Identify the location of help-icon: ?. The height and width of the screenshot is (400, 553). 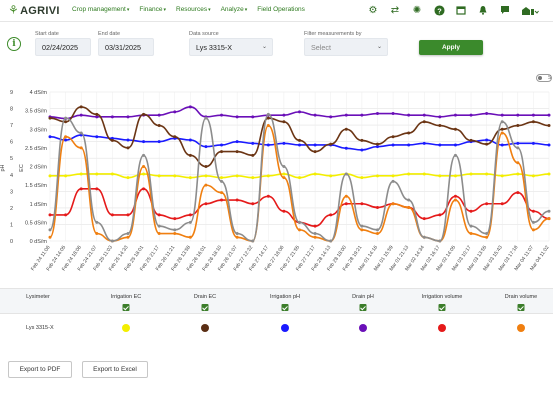
(439, 11).